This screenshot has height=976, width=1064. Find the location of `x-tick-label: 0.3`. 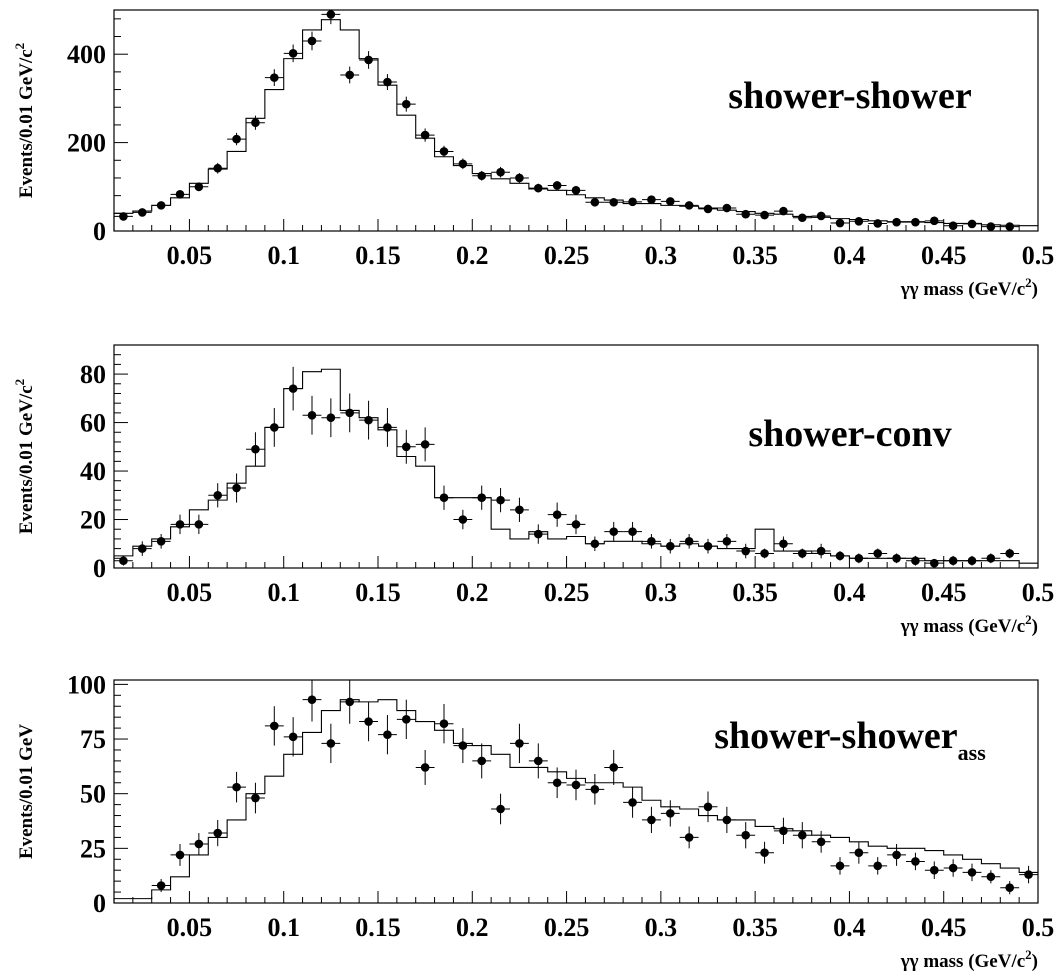

x-tick-label: 0.3 is located at coordinates (661, 255).